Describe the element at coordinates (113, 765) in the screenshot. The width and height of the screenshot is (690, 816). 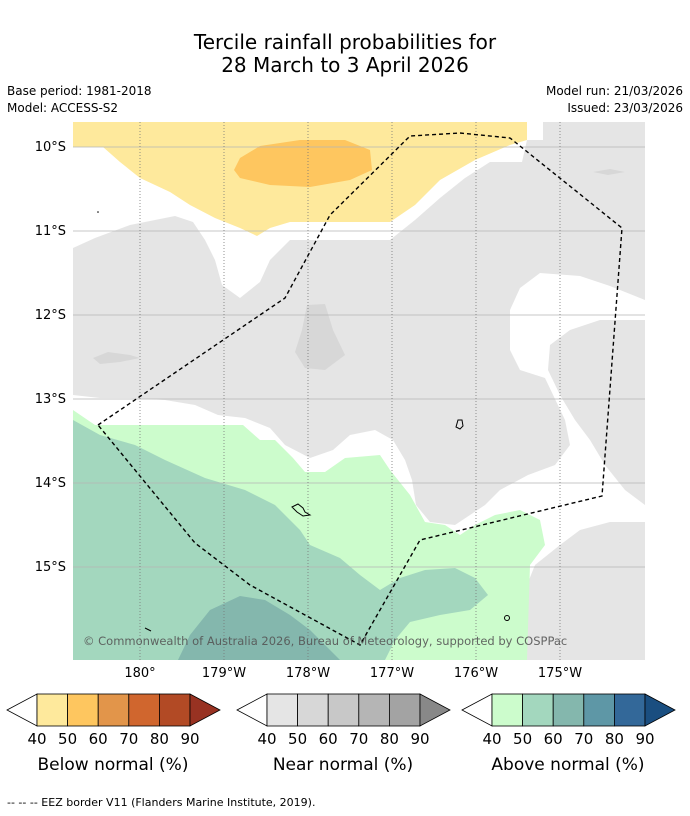
I see `below-normal-label: Below normal (%)` at that location.